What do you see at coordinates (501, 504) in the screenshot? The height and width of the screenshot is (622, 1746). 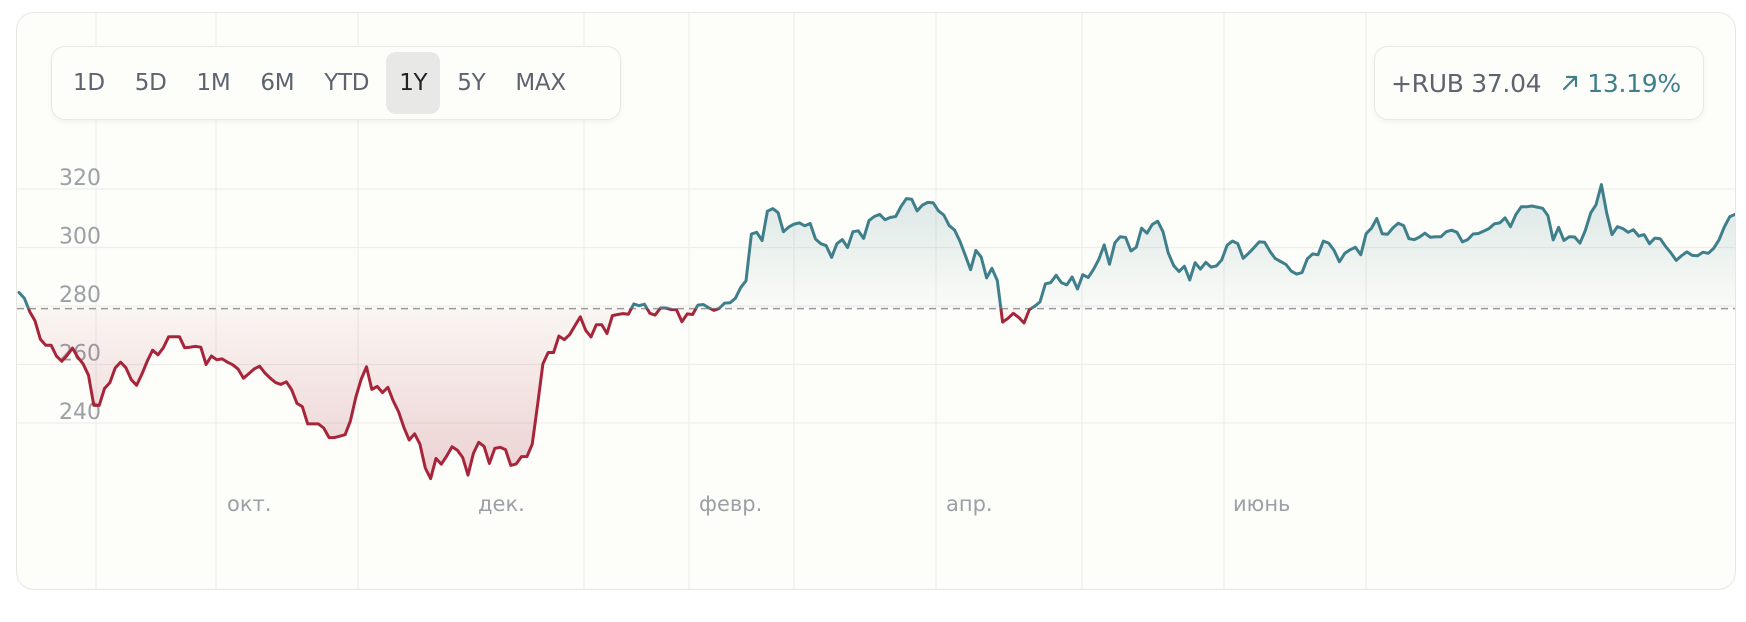 I see `x-tick-label: дек.` at bounding box center [501, 504].